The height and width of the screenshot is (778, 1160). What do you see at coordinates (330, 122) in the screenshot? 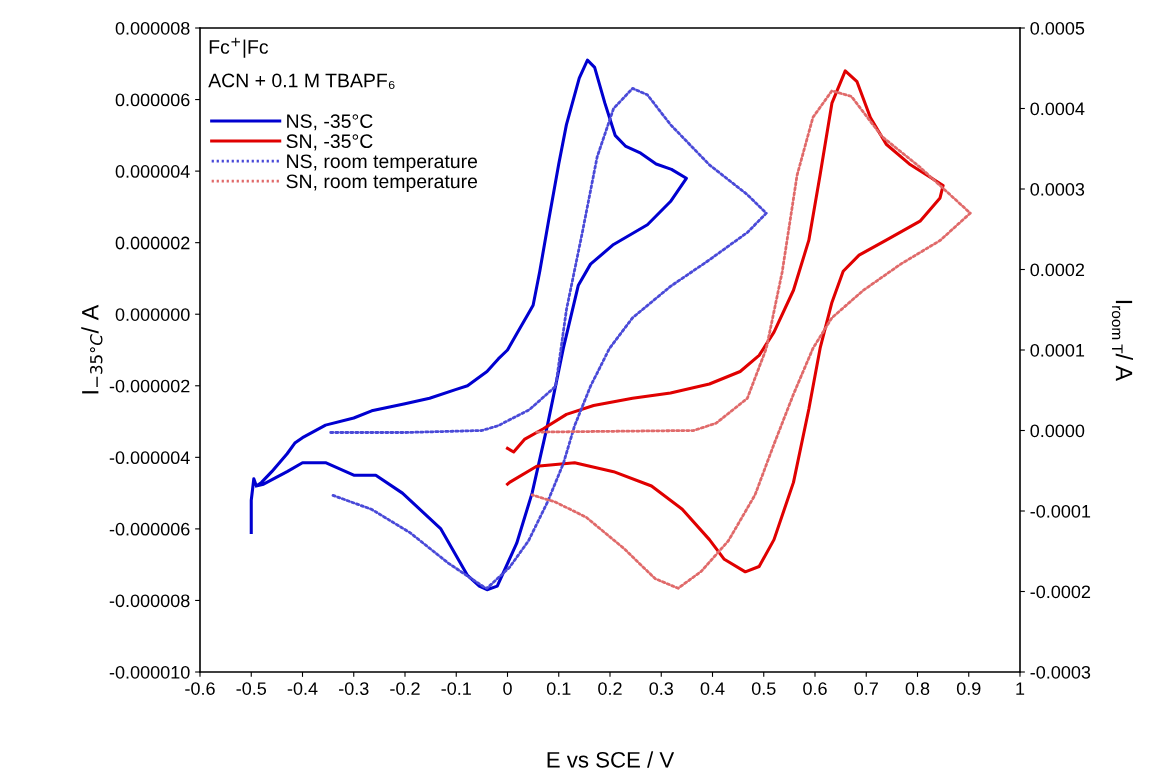
I see `legend-label: NS, -35°C` at bounding box center [330, 122].